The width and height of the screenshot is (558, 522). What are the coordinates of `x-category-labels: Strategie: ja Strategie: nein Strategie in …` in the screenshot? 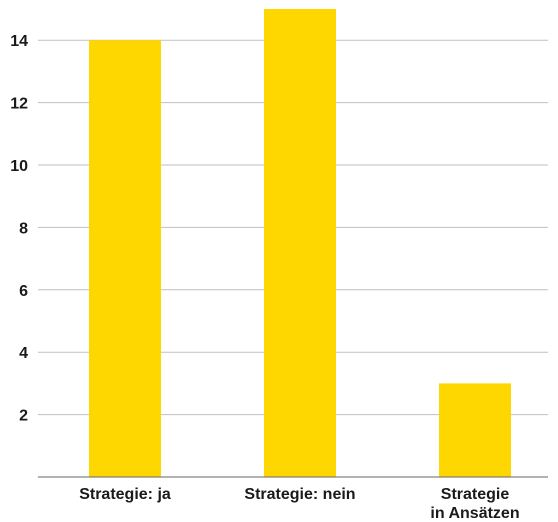 It's located at (299, 504).